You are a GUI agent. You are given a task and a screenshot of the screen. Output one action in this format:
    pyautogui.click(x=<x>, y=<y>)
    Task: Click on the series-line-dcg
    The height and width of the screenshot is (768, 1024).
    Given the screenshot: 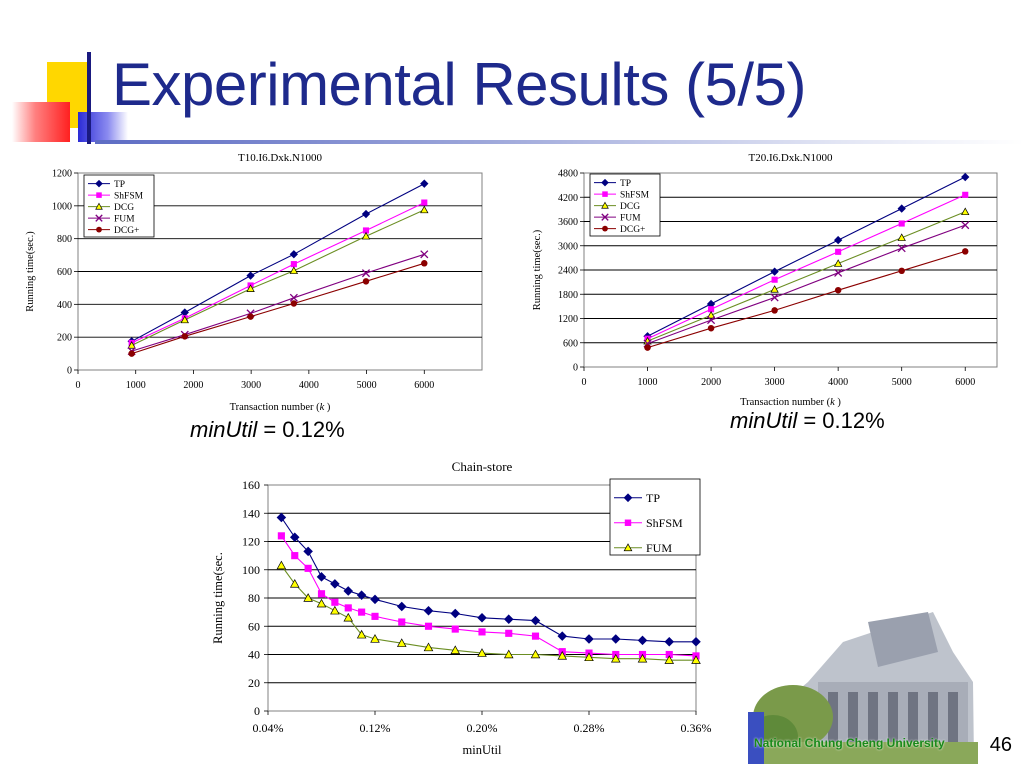 What is the action you would take?
    pyautogui.click(x=278, y=277)
    